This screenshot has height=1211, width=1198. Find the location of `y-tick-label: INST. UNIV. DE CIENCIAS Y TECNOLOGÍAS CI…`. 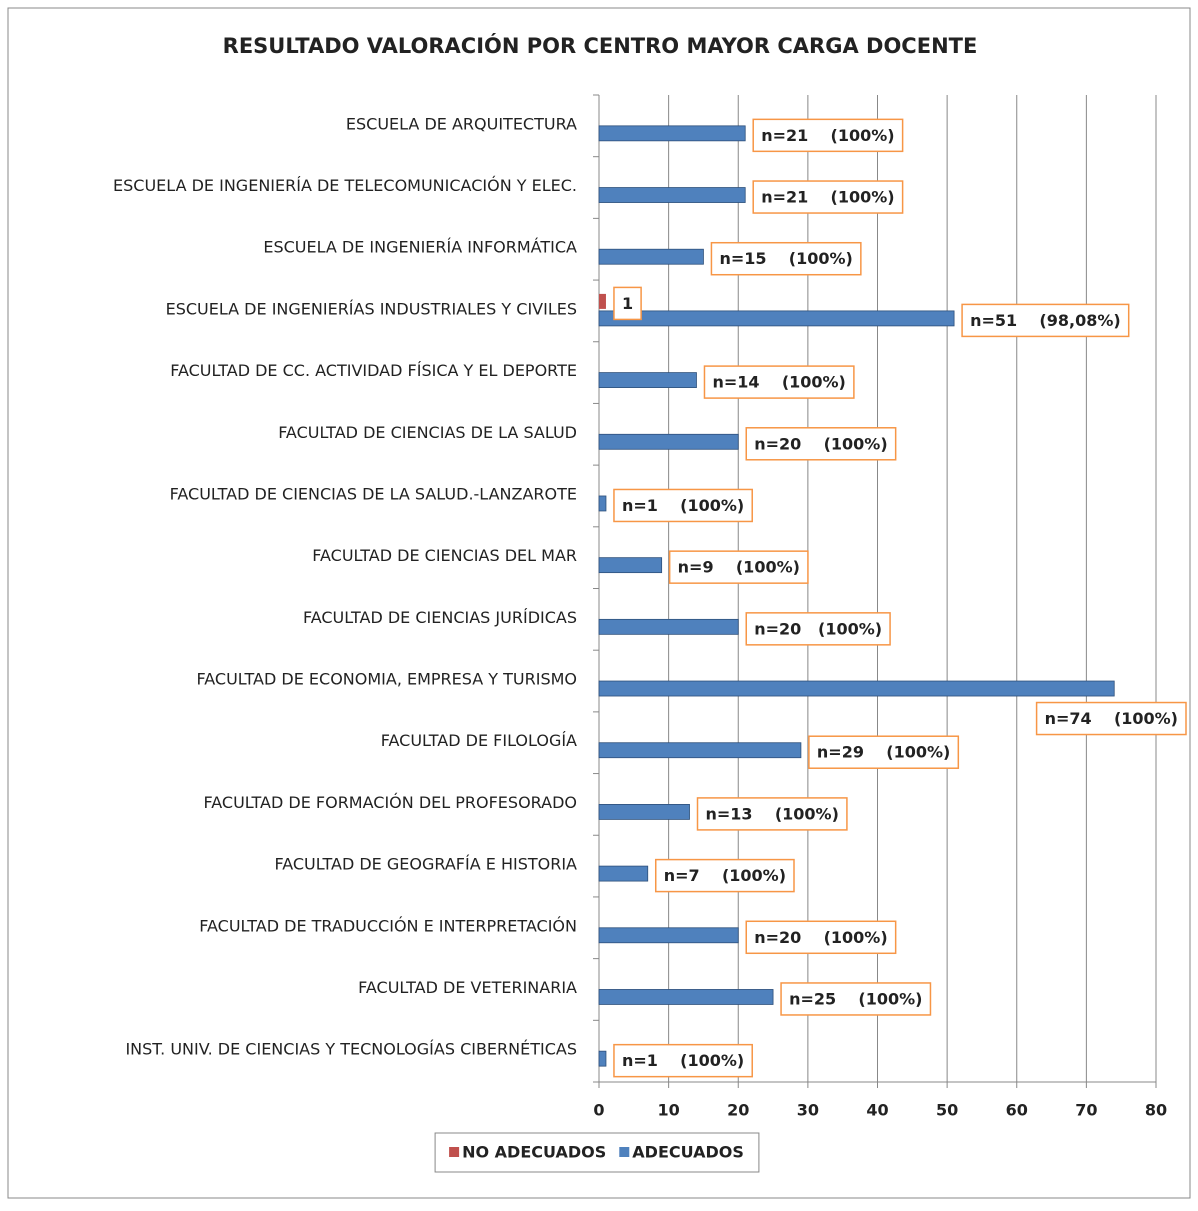

y-tick-label: INST. UNIV. DE CIENCIAS Y TECNOLOGÍAS CI… is located at coordinates (351, 1049).